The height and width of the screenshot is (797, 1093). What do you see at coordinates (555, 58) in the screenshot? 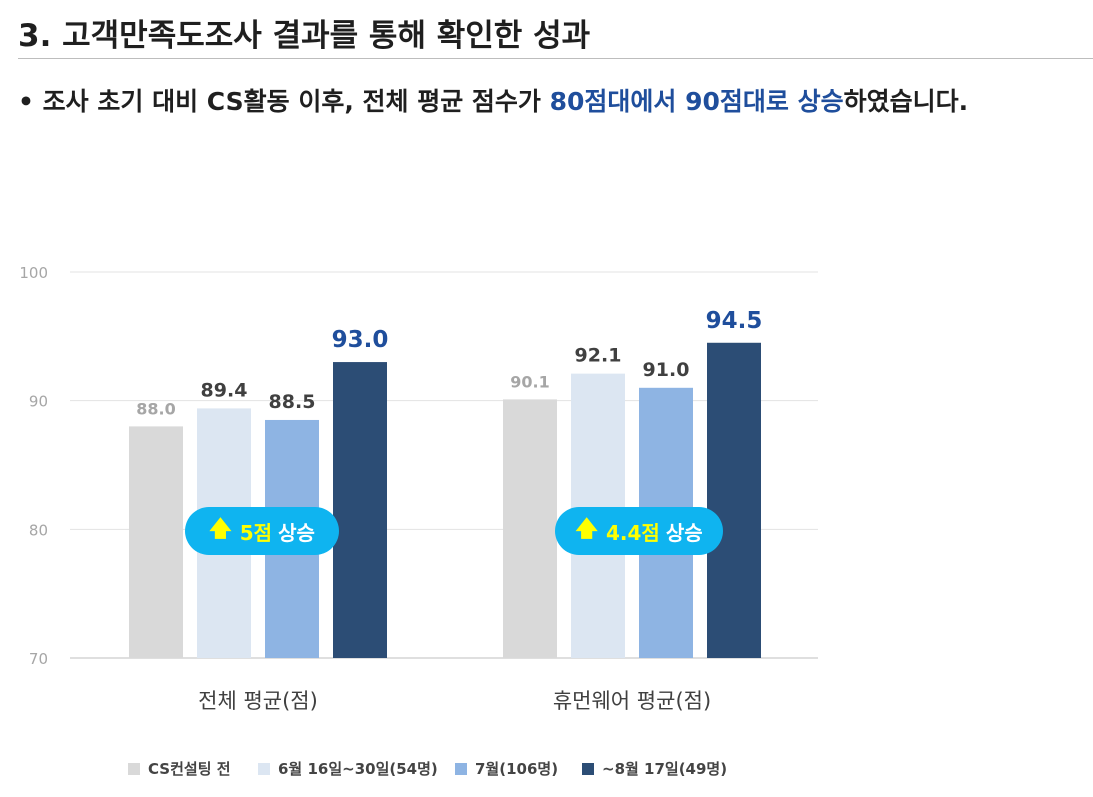
I see `title-divider` at bounding box center [555, 58].